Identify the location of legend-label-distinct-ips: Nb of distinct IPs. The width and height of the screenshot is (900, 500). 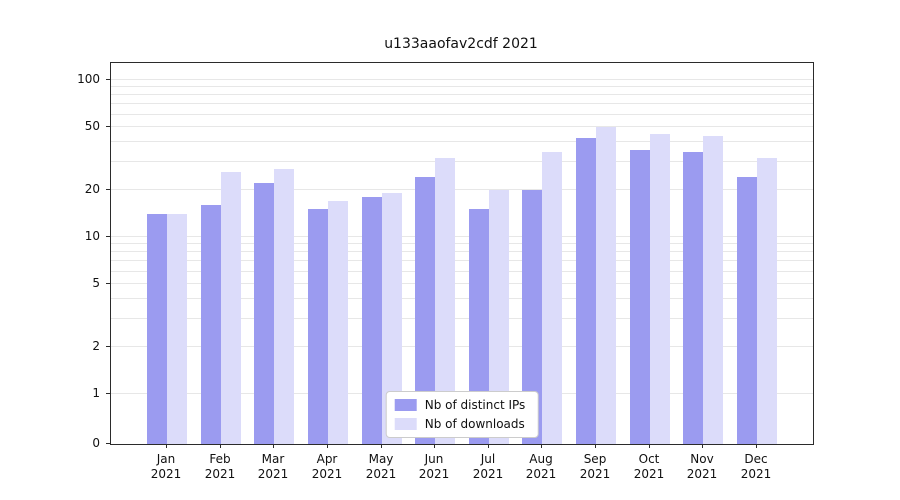
(475, 405).